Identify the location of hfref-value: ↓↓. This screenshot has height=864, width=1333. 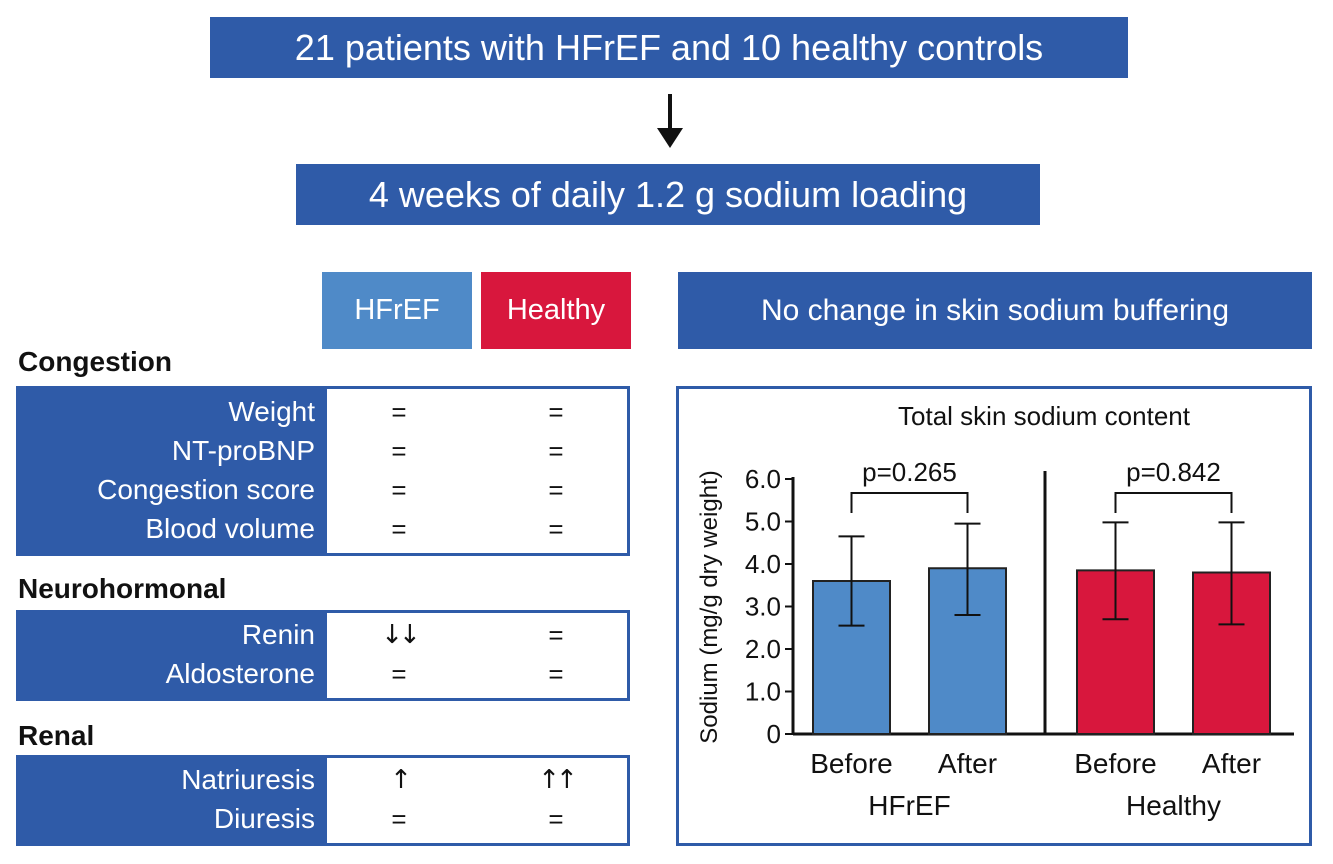
(401, 635).